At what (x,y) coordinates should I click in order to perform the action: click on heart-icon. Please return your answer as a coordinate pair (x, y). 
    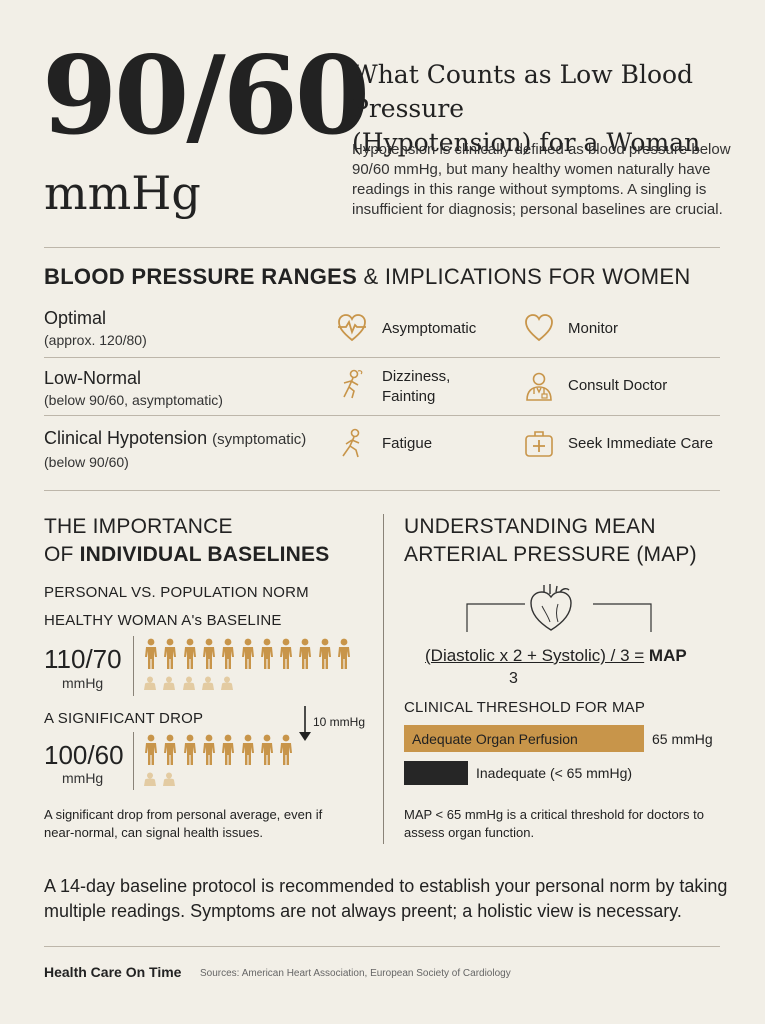
    Looking at the image, I should click on (539, 328).